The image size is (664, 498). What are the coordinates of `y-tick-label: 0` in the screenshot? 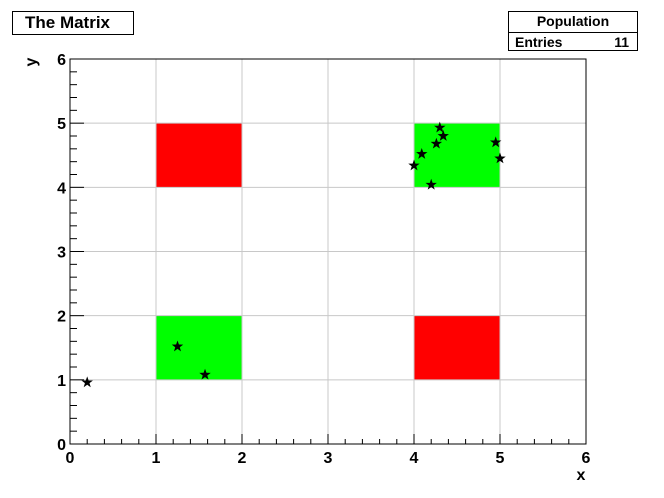 It's located at (61, 445).